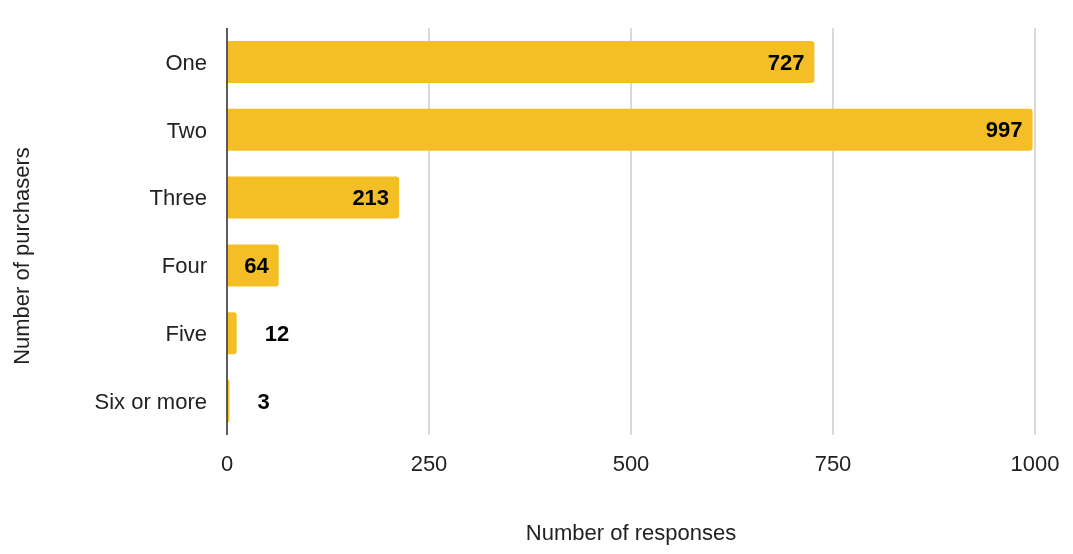 The width and height of the screenshot is (1073, 554). Describe the element at coordinates (631, 463) in the screenshot. I see `x-tick-label: 500` at that location.